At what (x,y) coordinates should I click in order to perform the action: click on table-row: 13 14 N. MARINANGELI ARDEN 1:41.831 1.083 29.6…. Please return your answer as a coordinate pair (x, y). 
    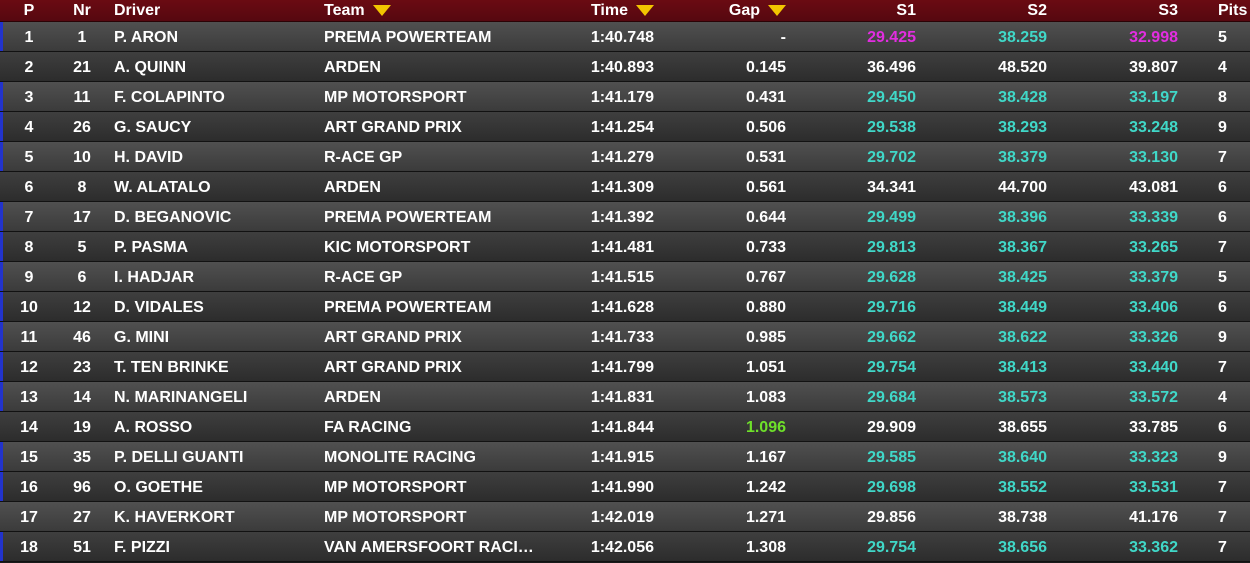
    Looking at the image, I should click on (625, 397).